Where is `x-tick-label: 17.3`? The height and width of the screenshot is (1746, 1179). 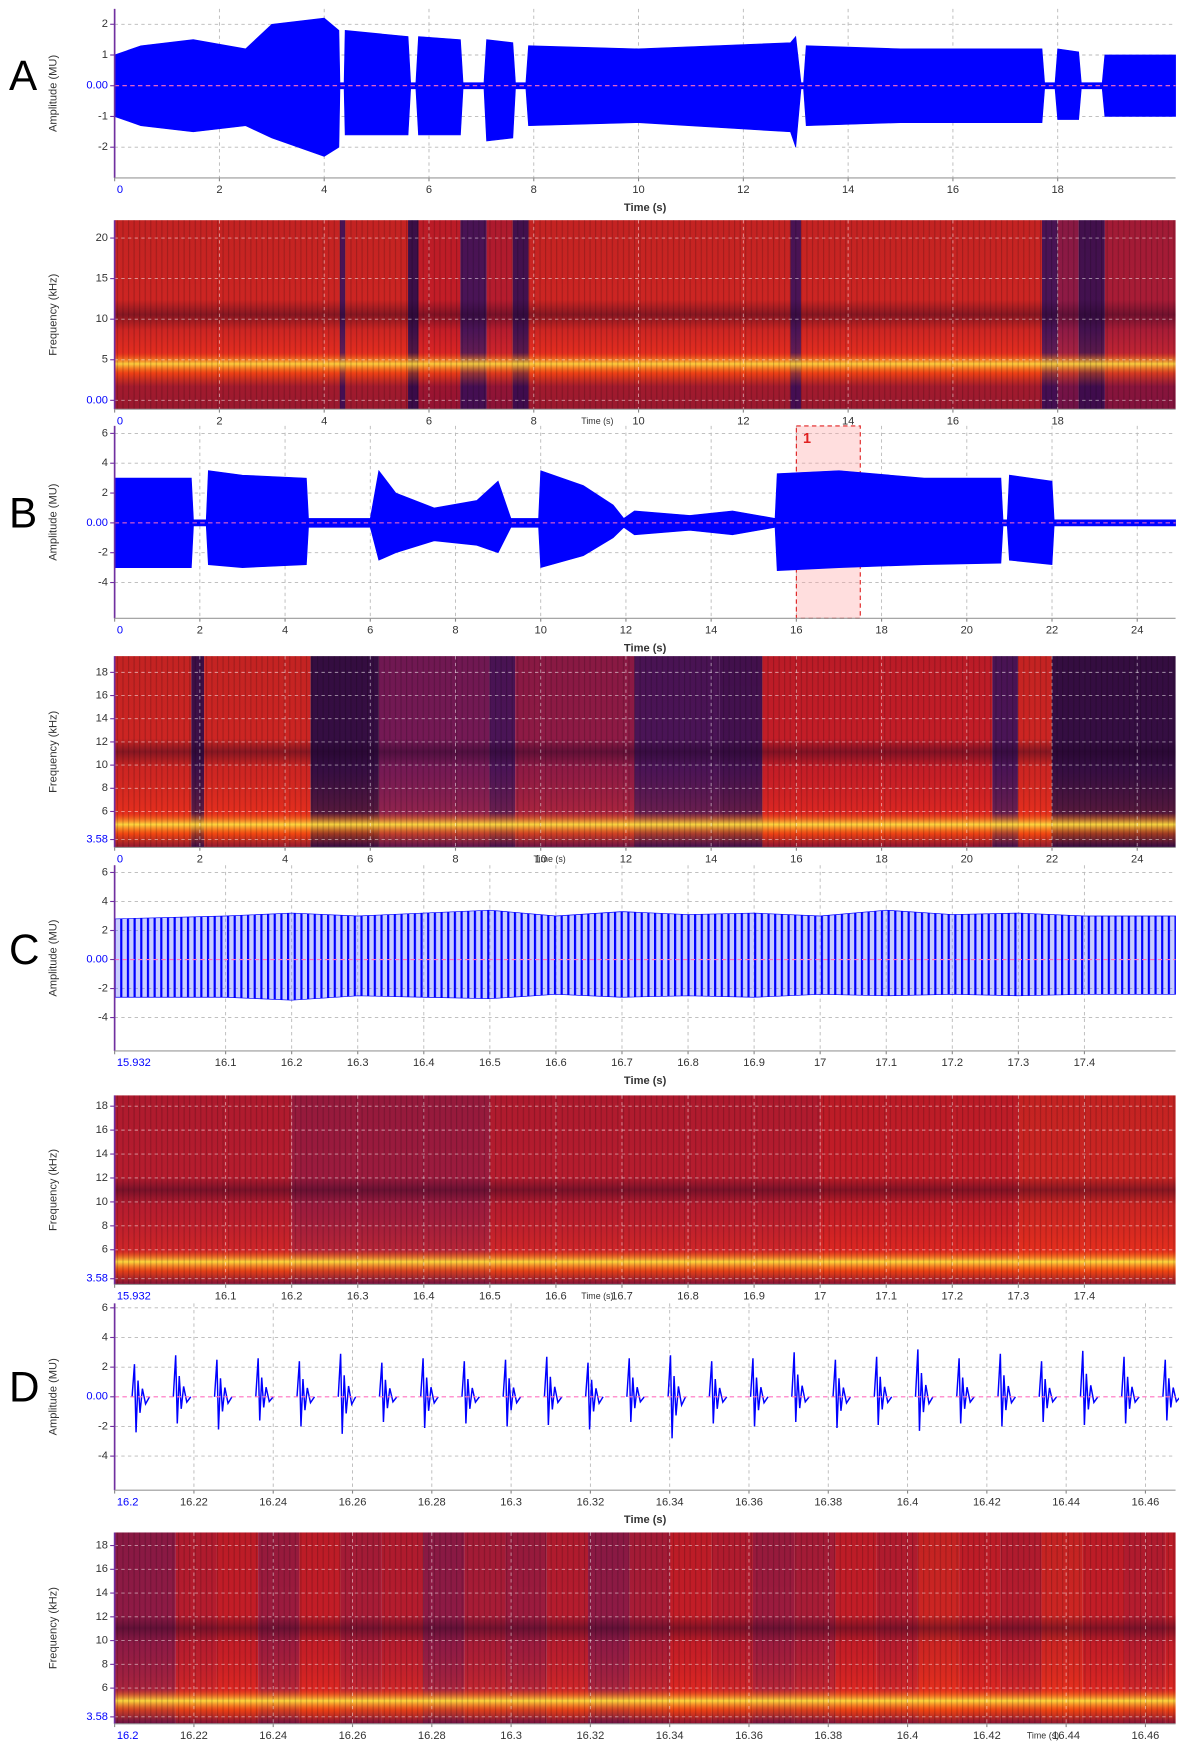 x-tick-label: 17.3 is located at coordinates (1019, 1297).